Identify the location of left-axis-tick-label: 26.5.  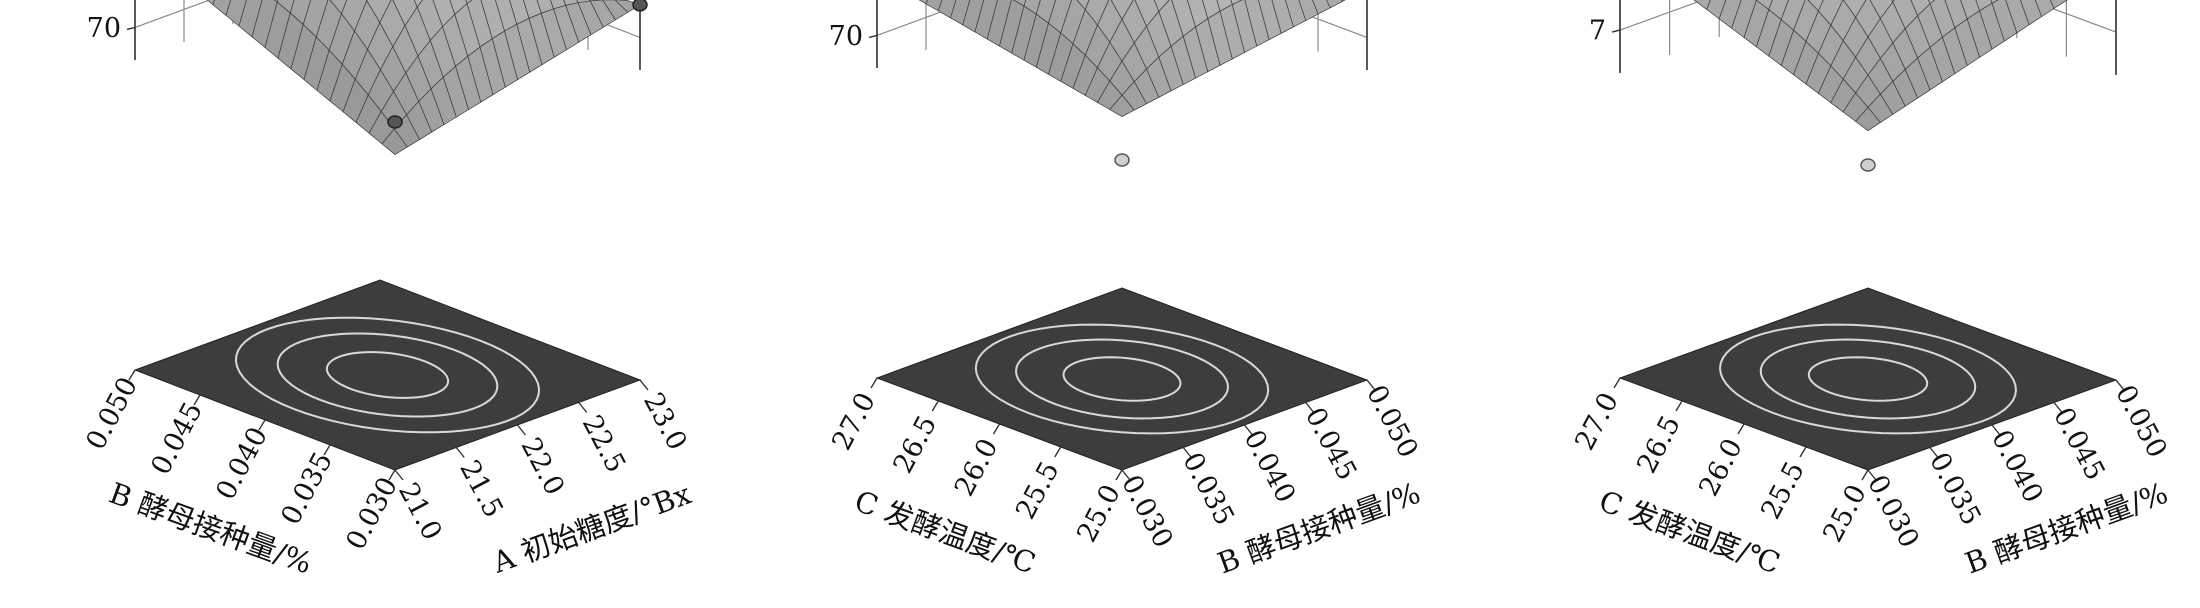
(1659, 445).